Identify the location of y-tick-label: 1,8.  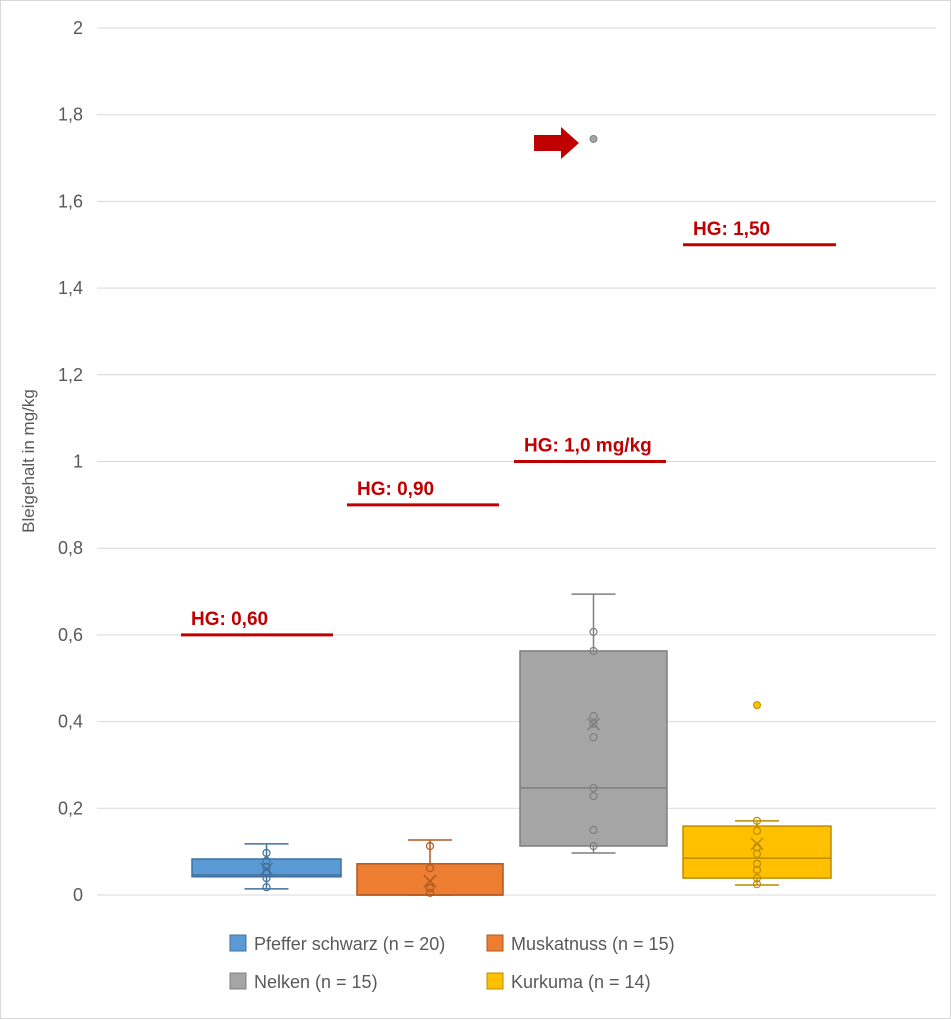
(70, 115).